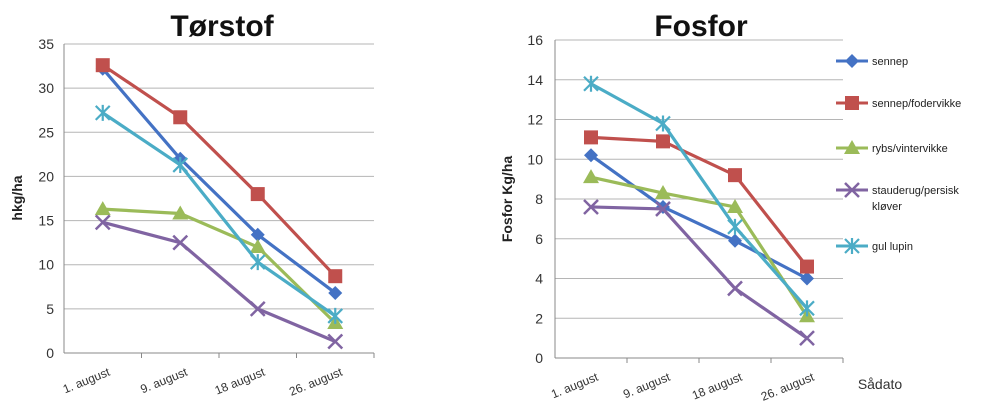 This screenshot has width=992, height=413. I want to click on legend-entry-sennep-fodervikke: sennep/fodervikke, so click(898, 103).